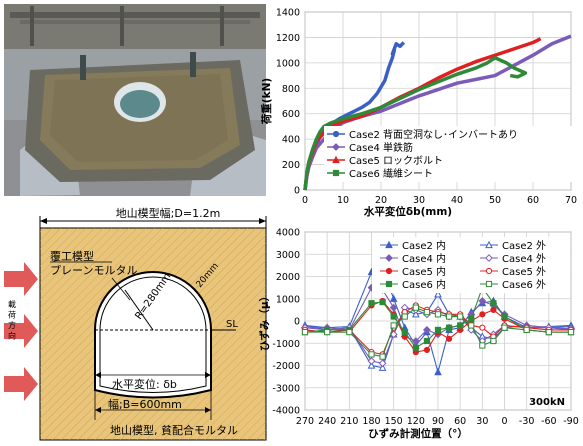 This screenshot has width=583, height=446. What do you see at coordinates (327, 421) in the screenshot?
I see `x-tick-label: 240` at bounding box center [327, 421].